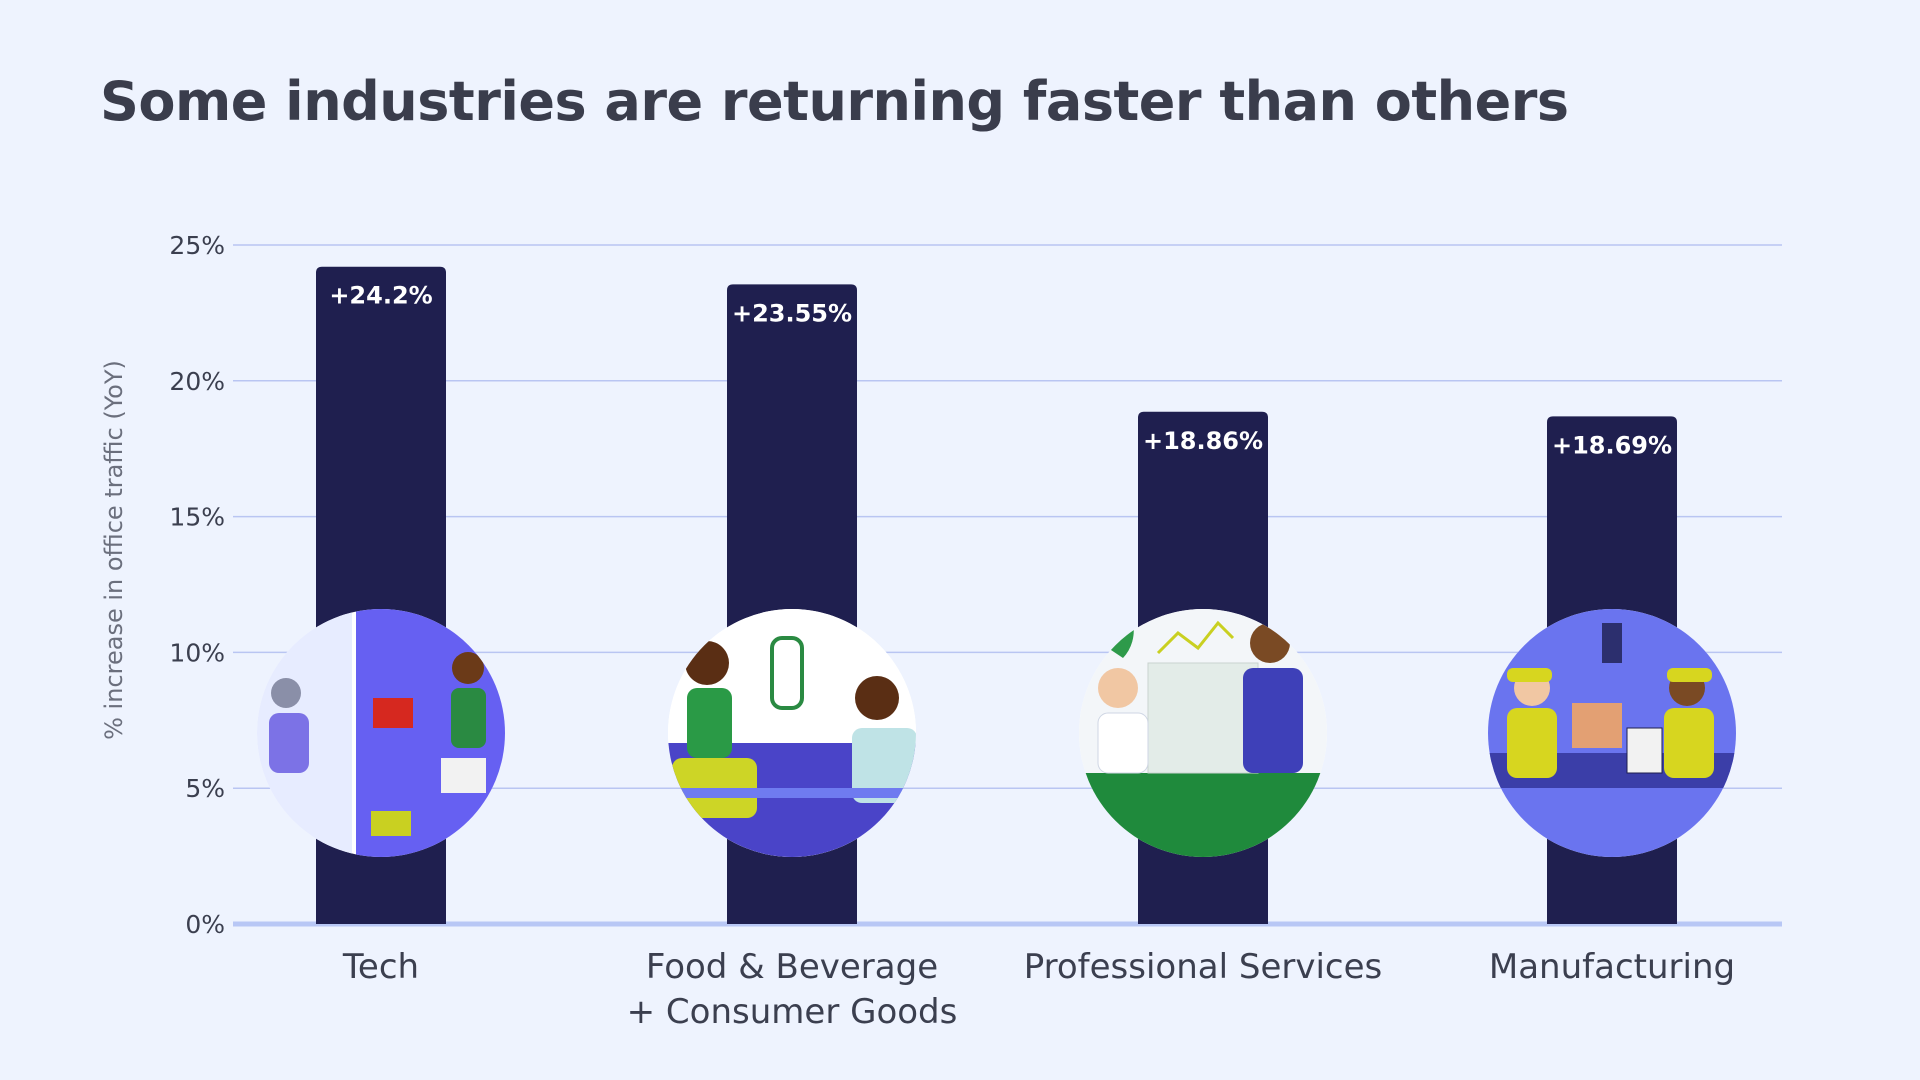  I want to click on y-tick-label: 15%, so click(197, 517).